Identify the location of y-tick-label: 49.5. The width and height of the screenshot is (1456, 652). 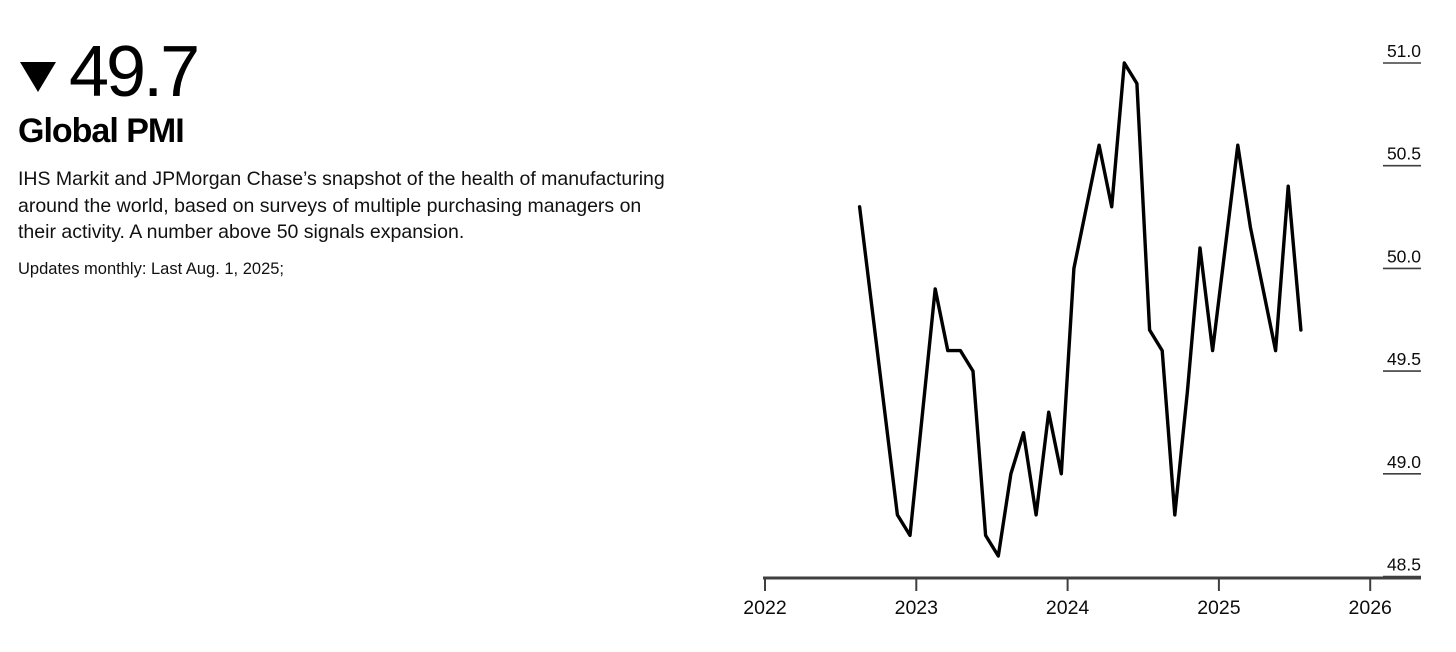
(1404, 359).